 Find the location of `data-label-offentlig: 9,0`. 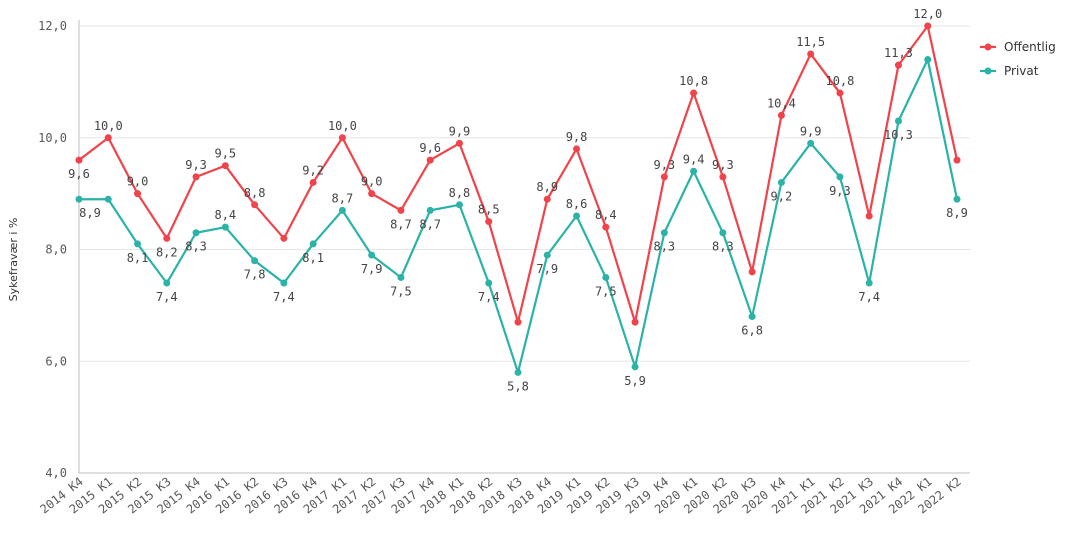

data-label-offentlig: 9,0 is located at coordinates (372, 182).